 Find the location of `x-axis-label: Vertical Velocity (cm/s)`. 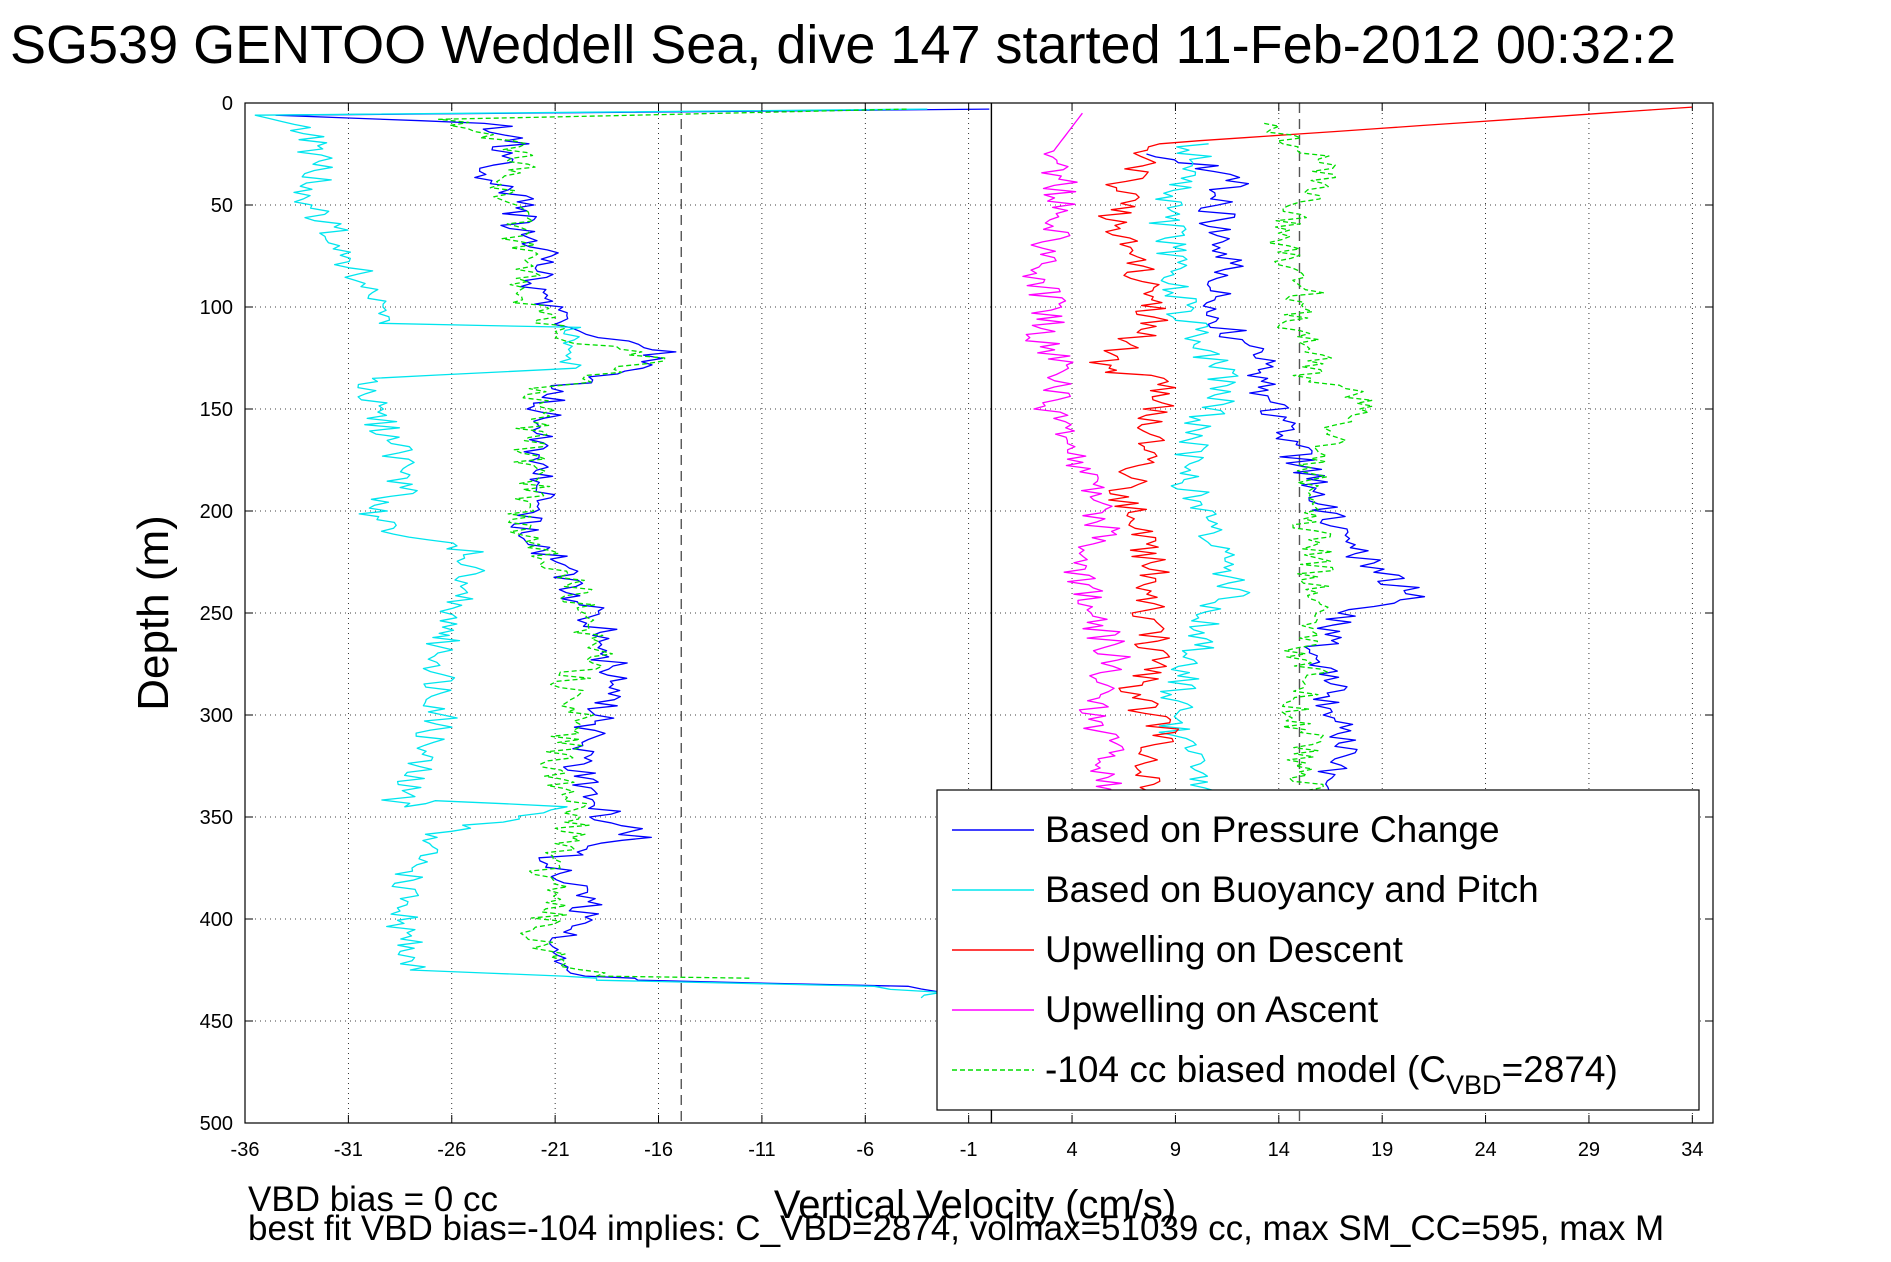

x-axis-label: Vertical Velocity (cm/s) is located at coordinates (975, 1205).